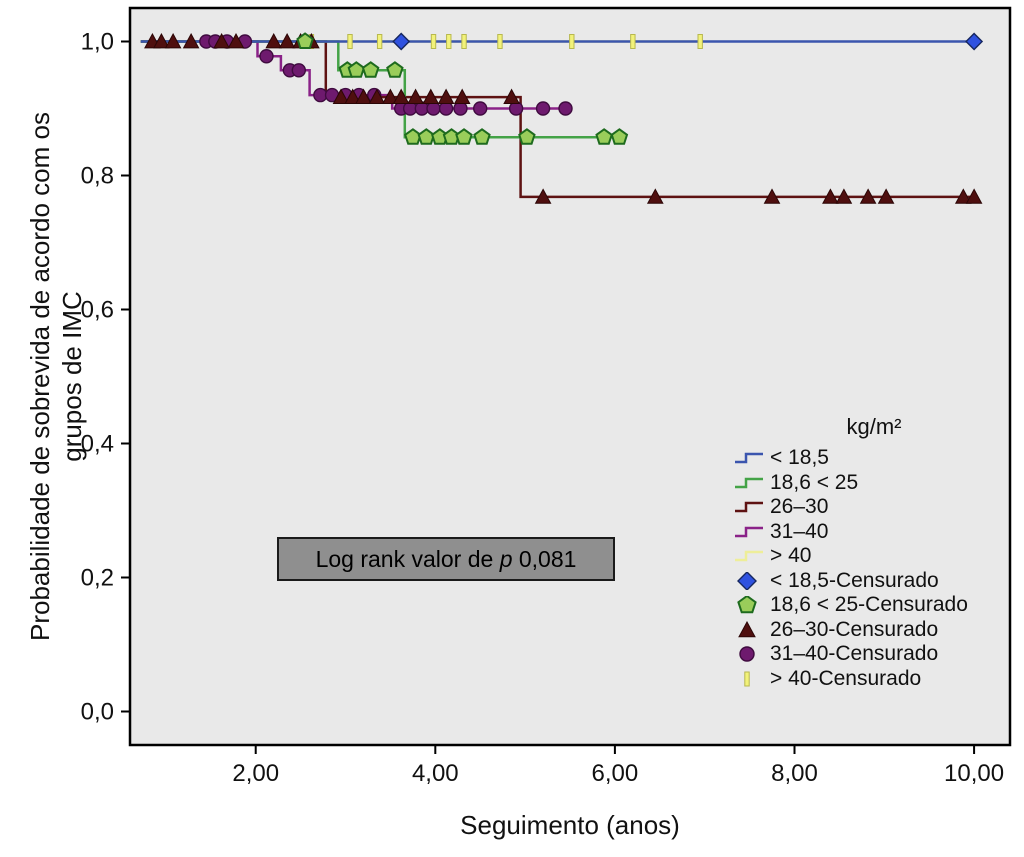  What do you see at coordinates (874, 483) in the screenshot?
I see `legend-entry-line-1: 18,6 < 25` at bounding box center [874, 483].